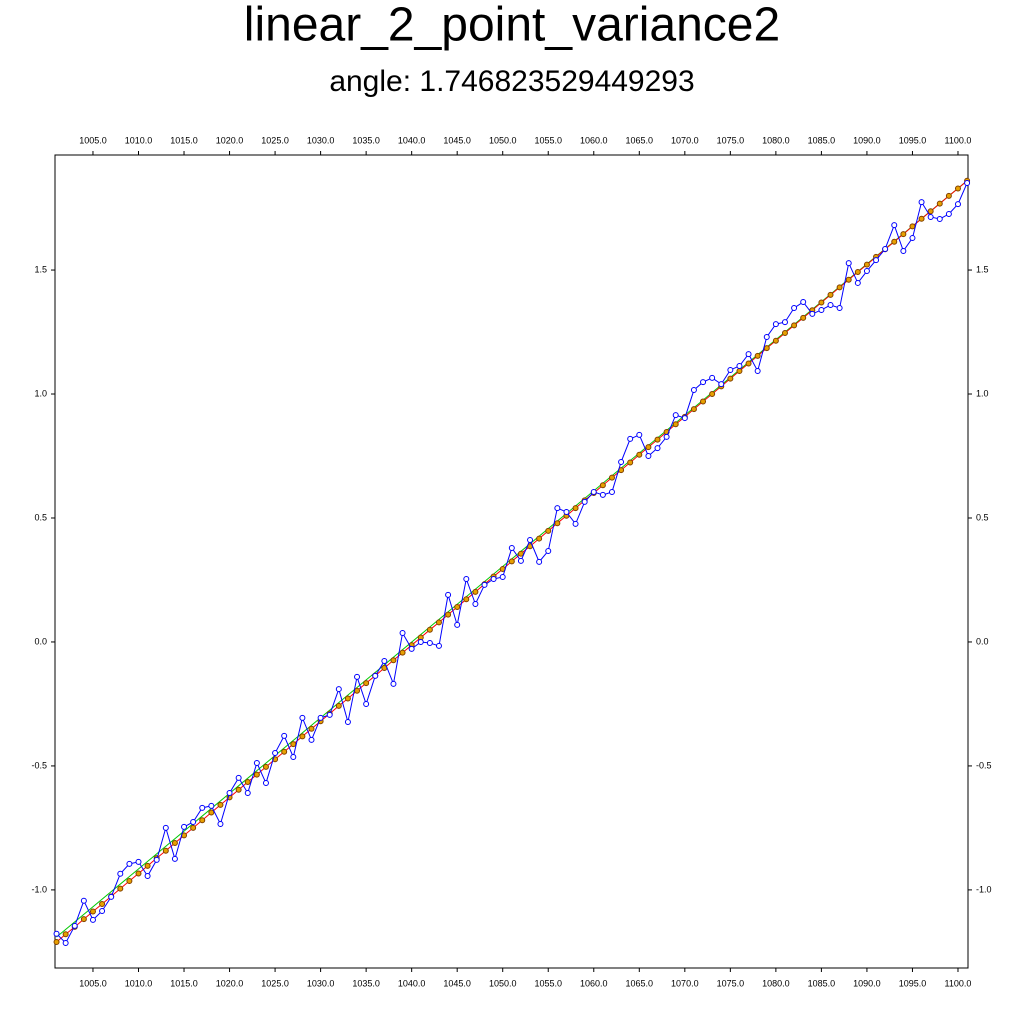 The image size is (1024, 1029). I want to click on y-tick-label: -1.0, so click(984, 889).